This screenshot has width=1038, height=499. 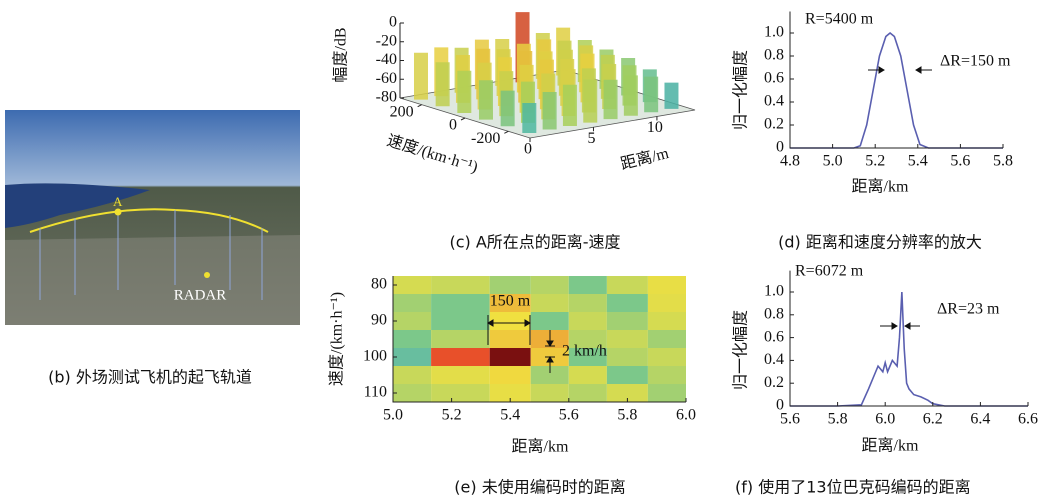 I want to click on x-tick-label: 4.8, so click(x=790, y=161).